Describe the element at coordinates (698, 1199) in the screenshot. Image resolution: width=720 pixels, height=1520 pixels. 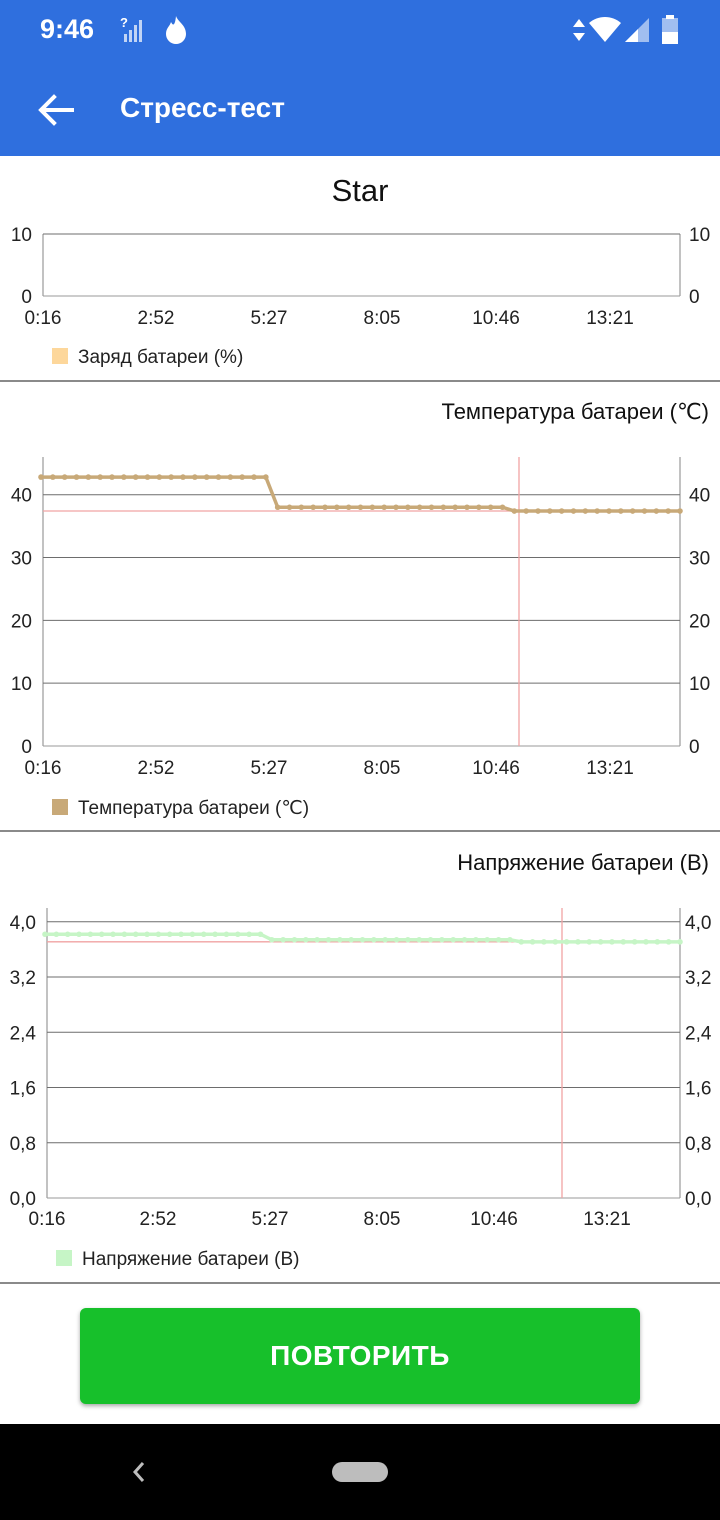
I see `y-tick-label-right: 0,0` at that location.